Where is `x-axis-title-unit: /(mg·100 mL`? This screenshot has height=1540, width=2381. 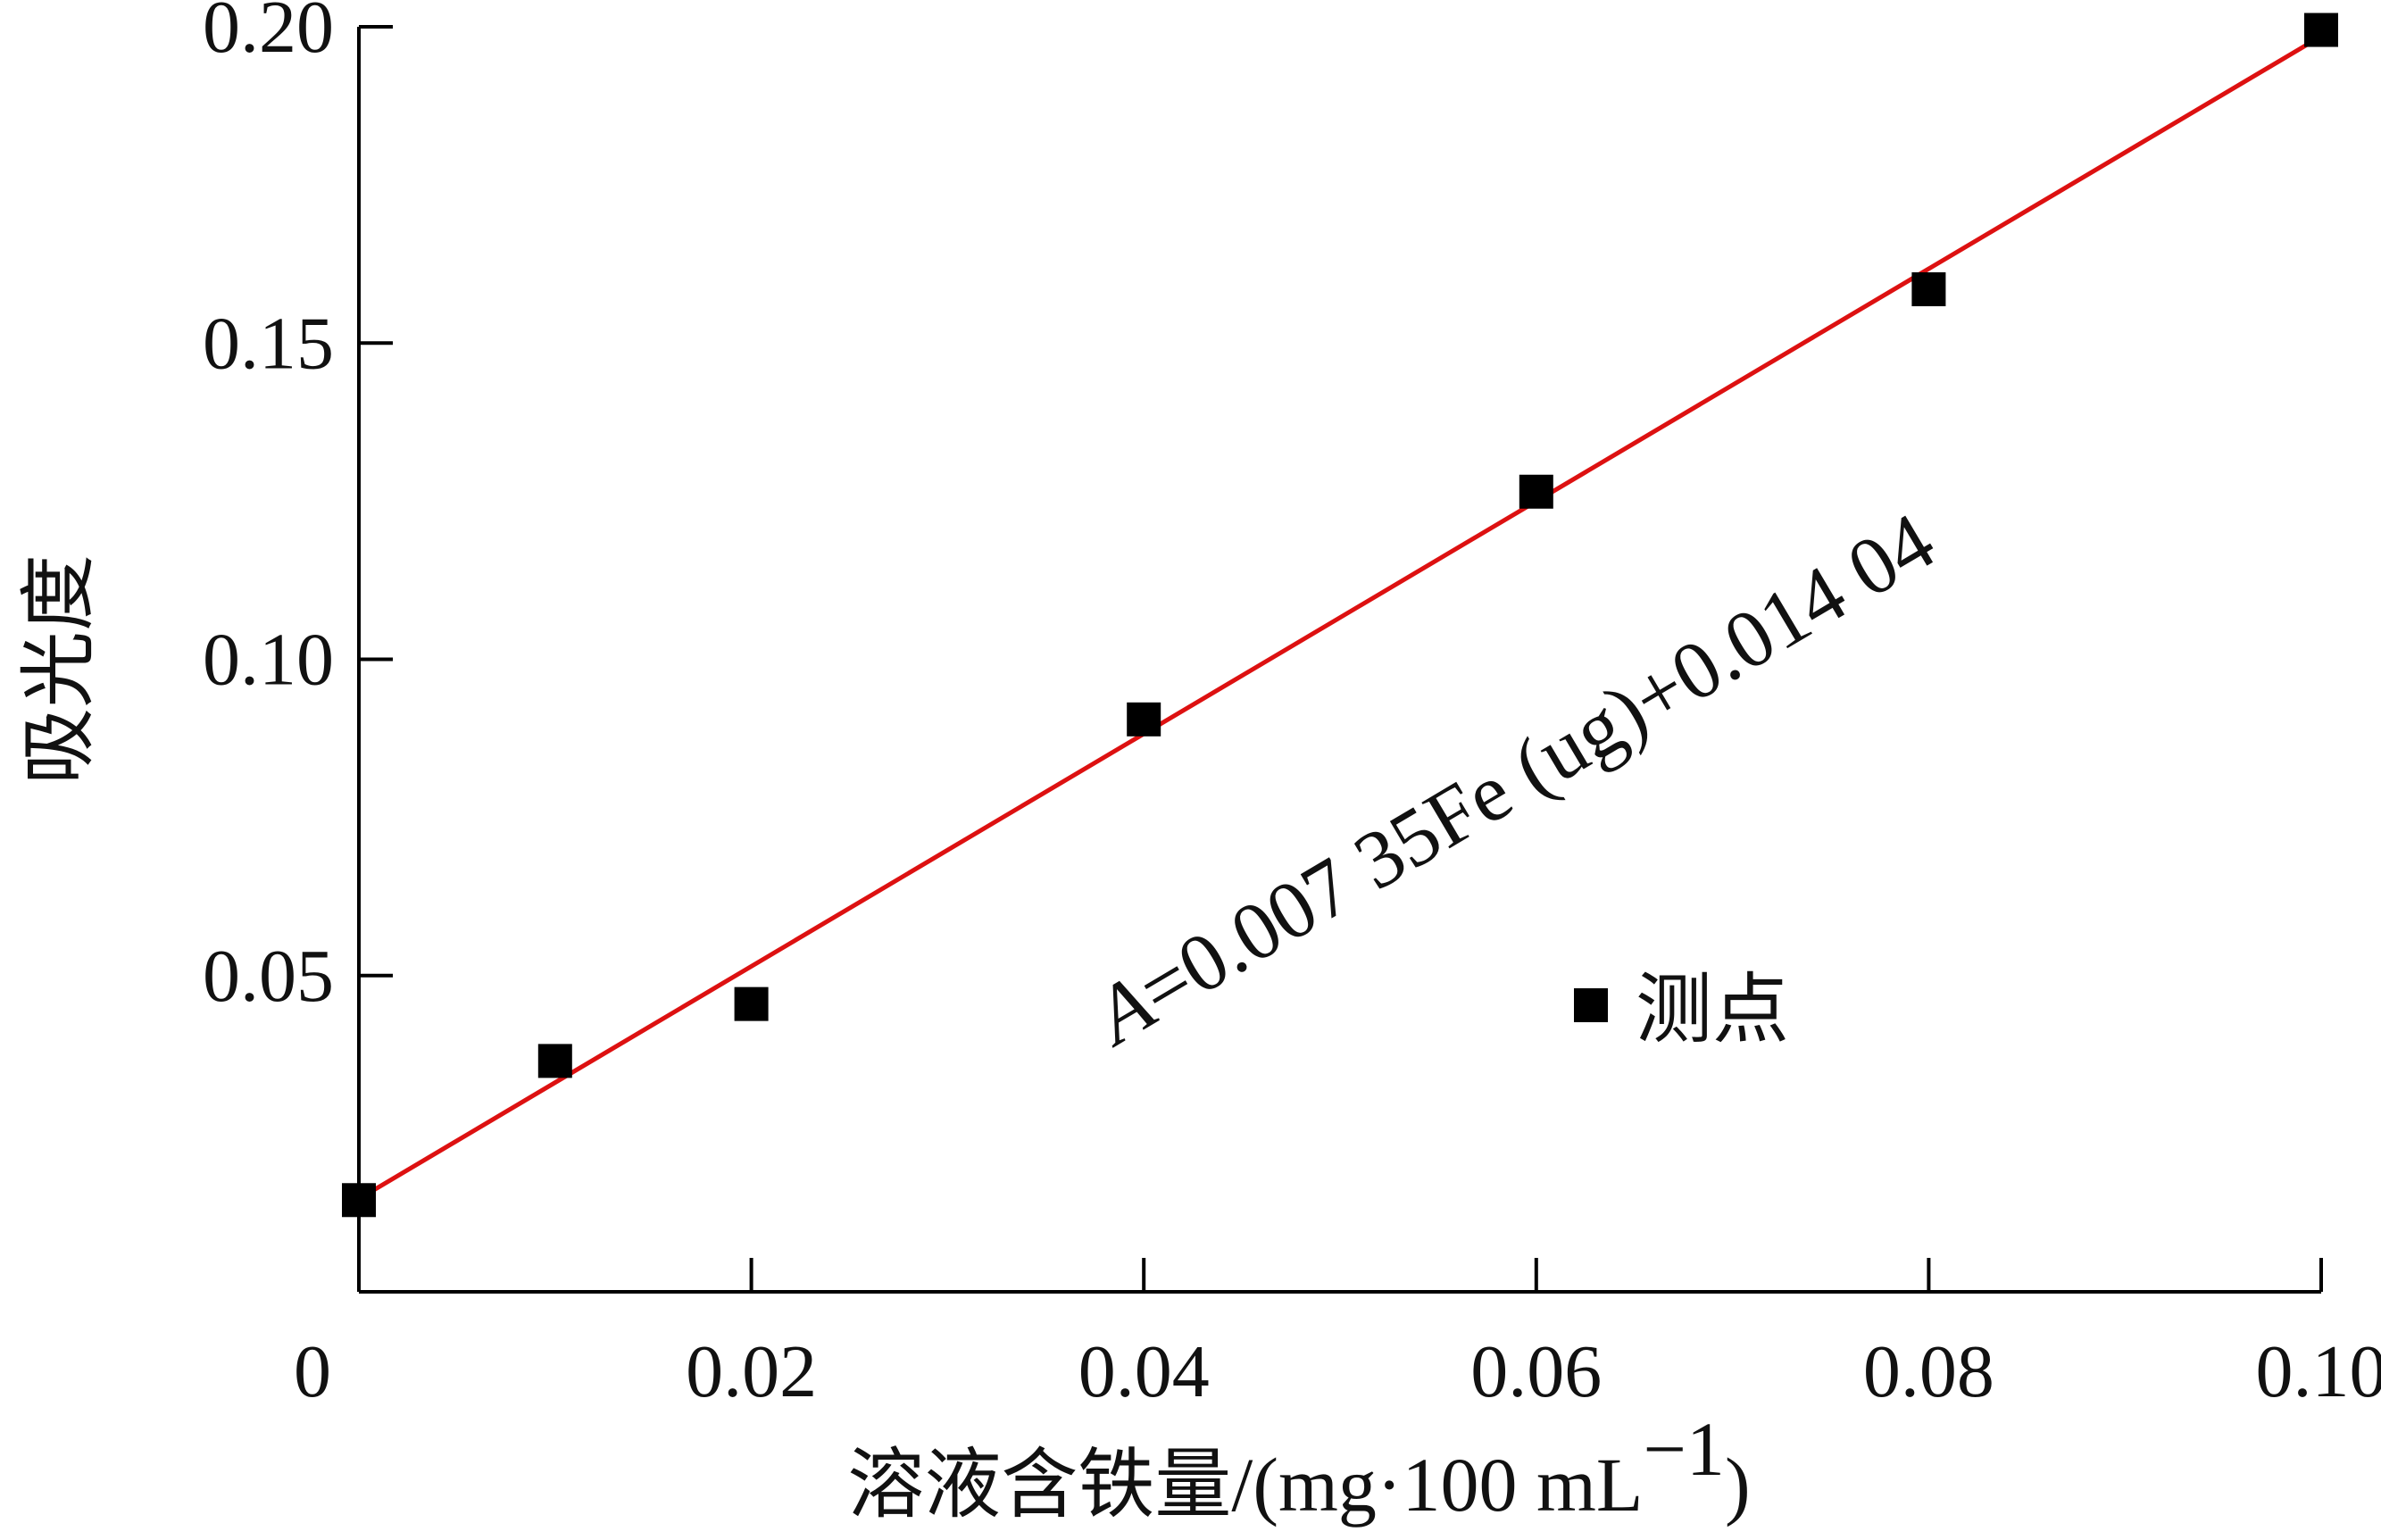
x-axis-title-unit: /(mg·100 mL is located at coordinates (1437, 1485).